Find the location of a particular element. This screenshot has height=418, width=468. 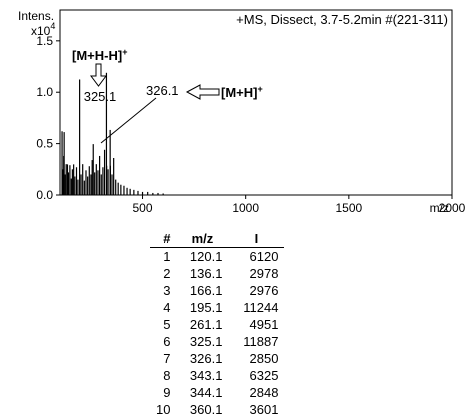

column-header-intensity: I is located at coordinates (256, 239).